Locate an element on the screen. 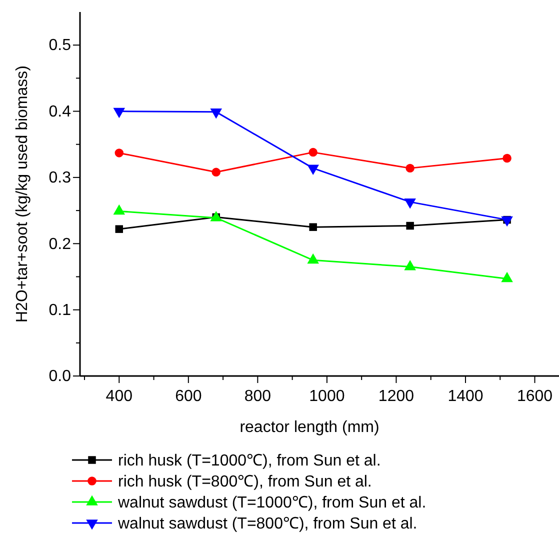 The height and width of the screenshot is (542, 559). x-tick-label: 1400 is located at coordinates (466, 396).